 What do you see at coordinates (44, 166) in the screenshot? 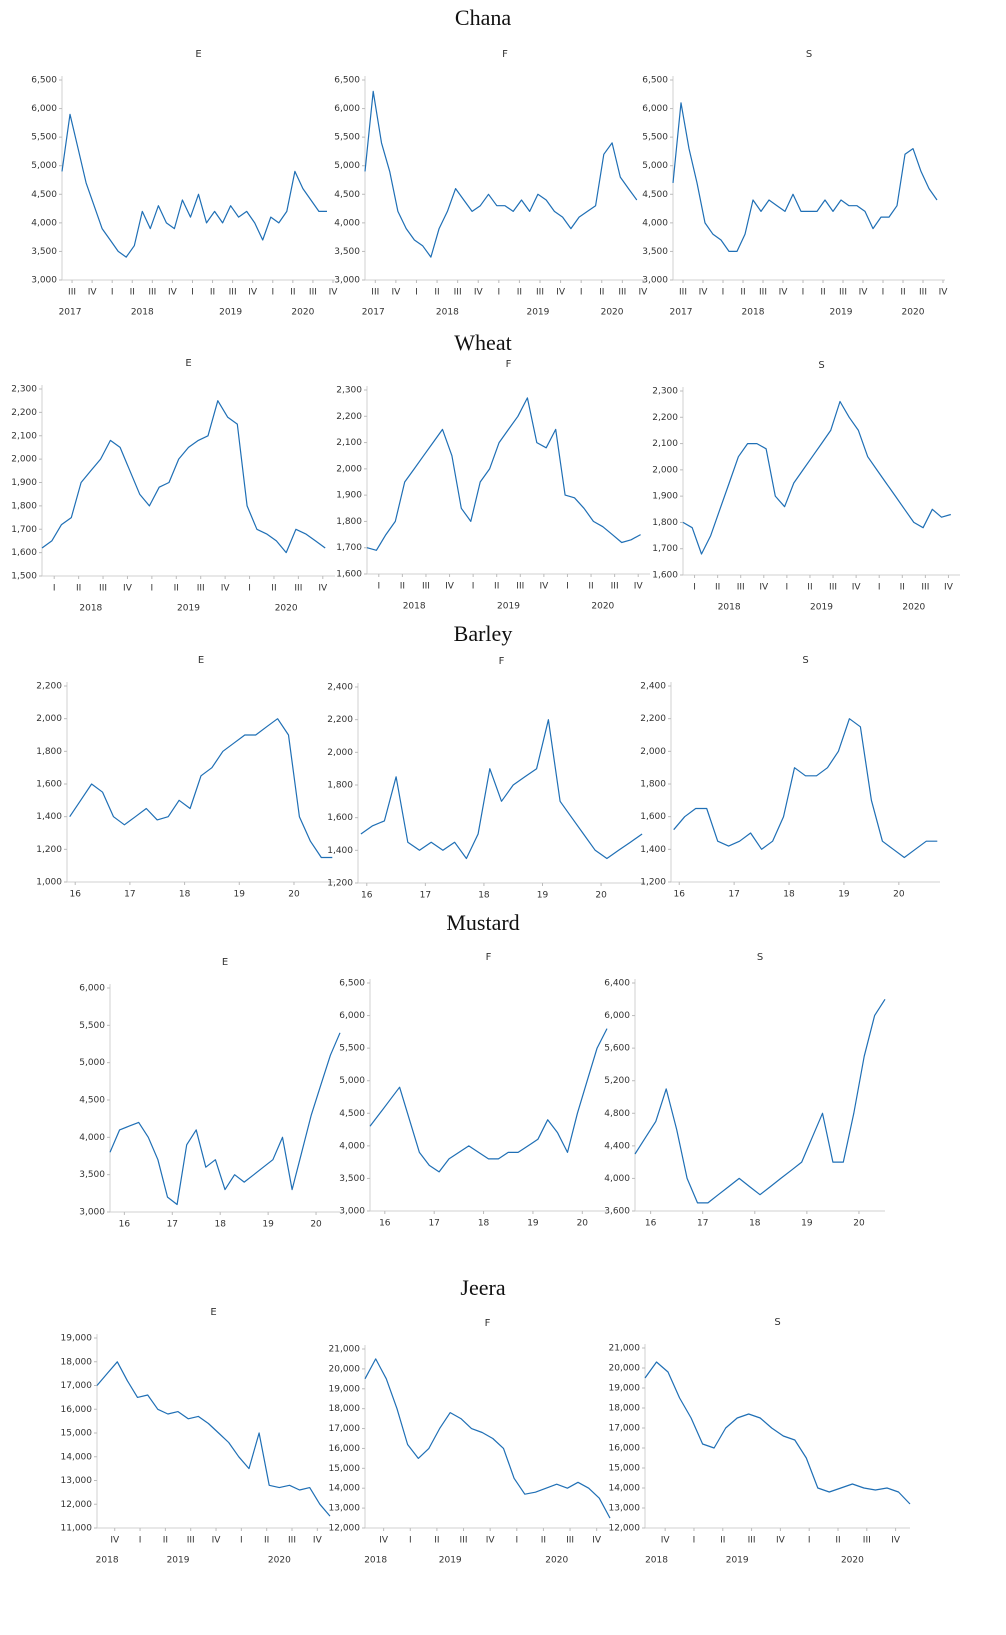
I see `y-tick-label: 5,000` at bounding box center [44, 166].